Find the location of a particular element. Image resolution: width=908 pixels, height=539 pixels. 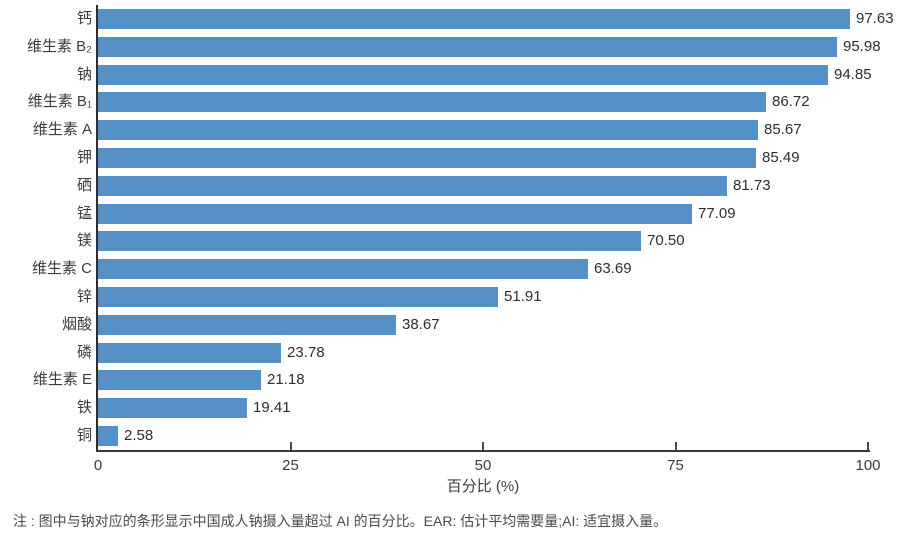

value-label: 51.91 is located at coordinates (523, 297).